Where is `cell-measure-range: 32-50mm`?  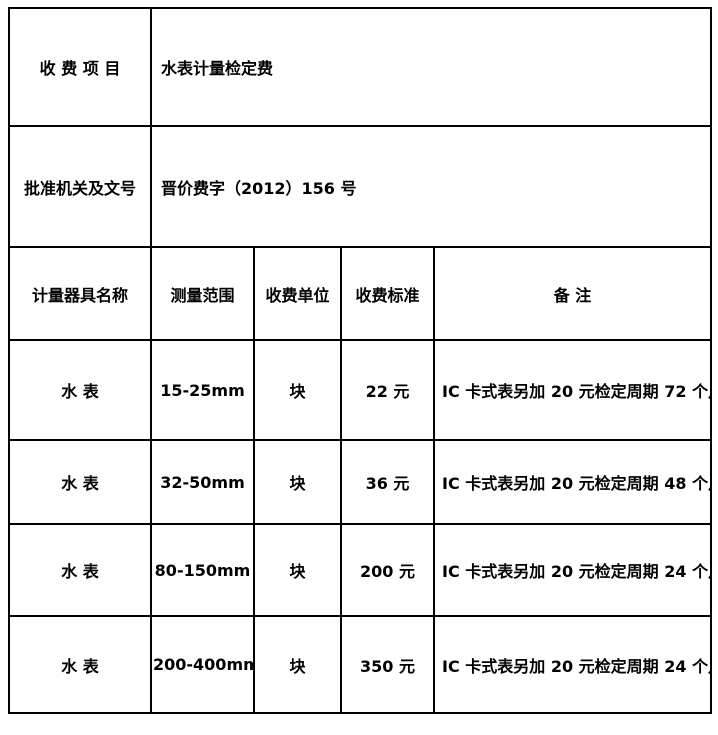
cell-measure-range: 32-50mm is located at coordinates (202, 482).